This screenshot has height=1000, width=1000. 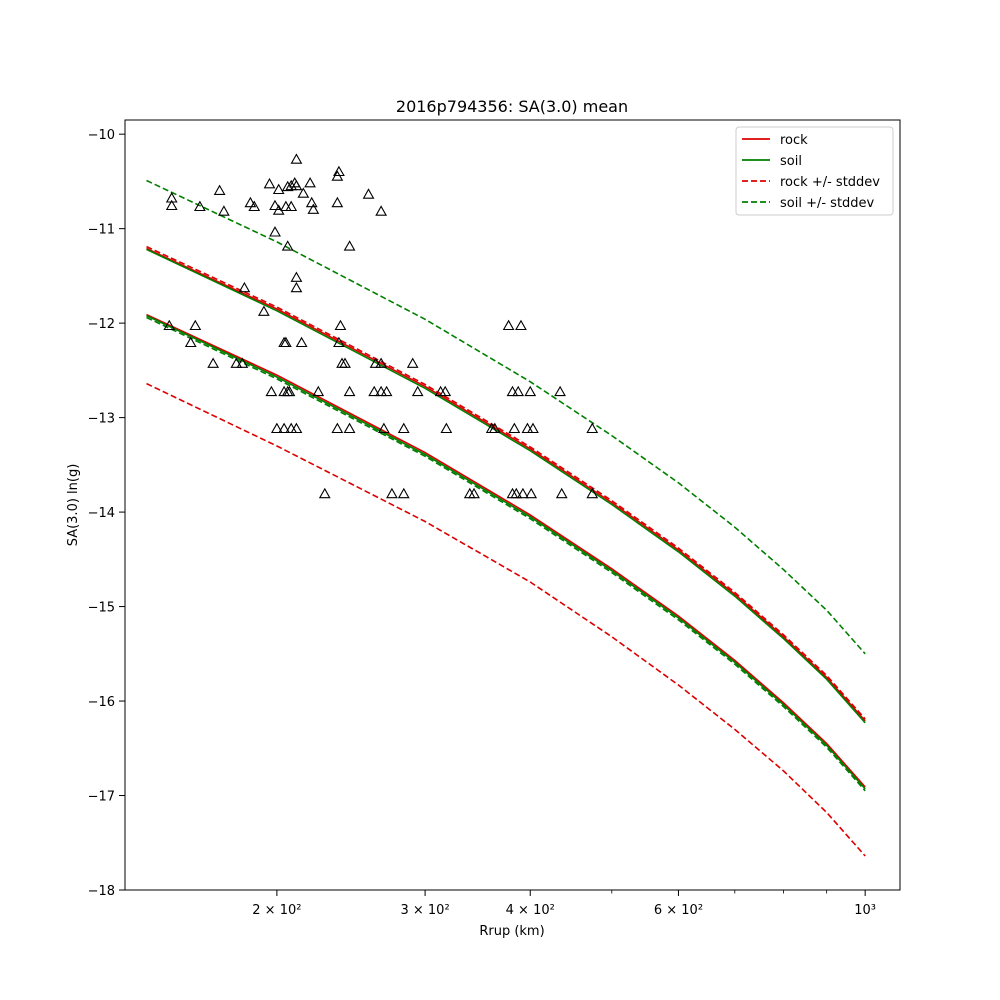 I want to click on y-tick-label-2: −16, so click(x=101, y=702).